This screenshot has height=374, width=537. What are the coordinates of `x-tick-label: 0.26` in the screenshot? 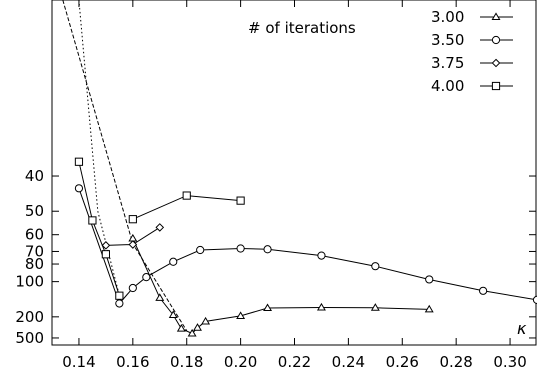 It's located at (402, 362).